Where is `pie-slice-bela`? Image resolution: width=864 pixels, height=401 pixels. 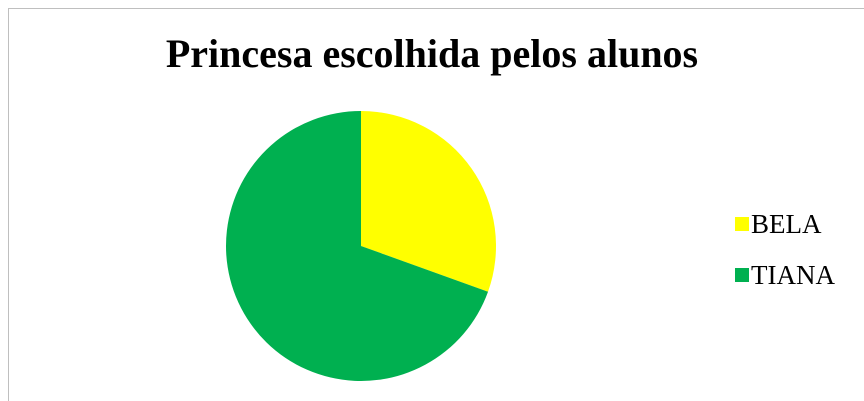
pie-slice-bela is located at coordinates (428, 201).